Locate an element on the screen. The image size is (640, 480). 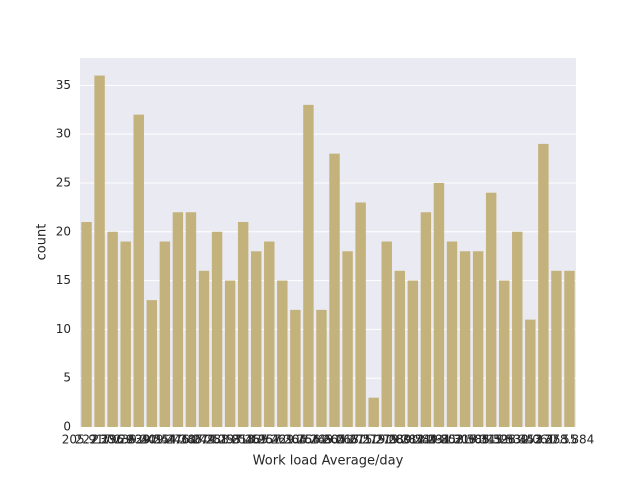
x-tick-label: 378.884 is located at coordinates (570, 440).